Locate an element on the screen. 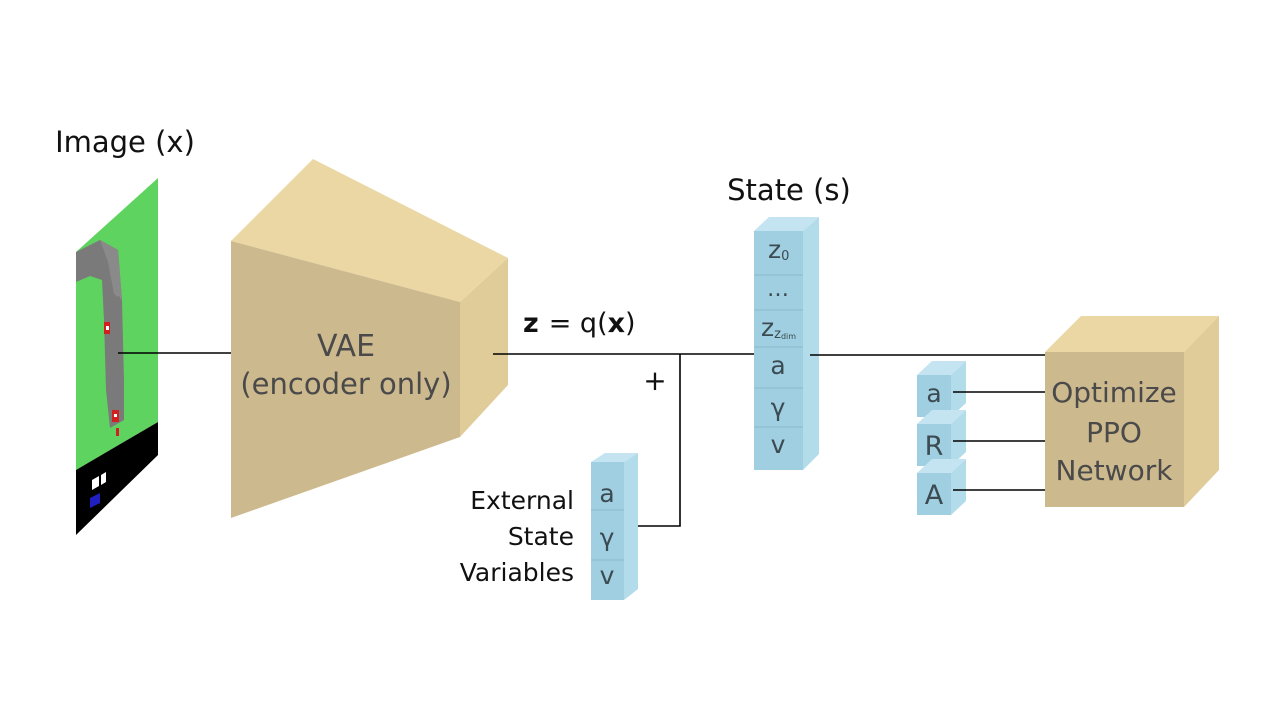 The width and height of the screenshot is (1280, 720). external-cell-v: v is located at coordinates (607, 575).